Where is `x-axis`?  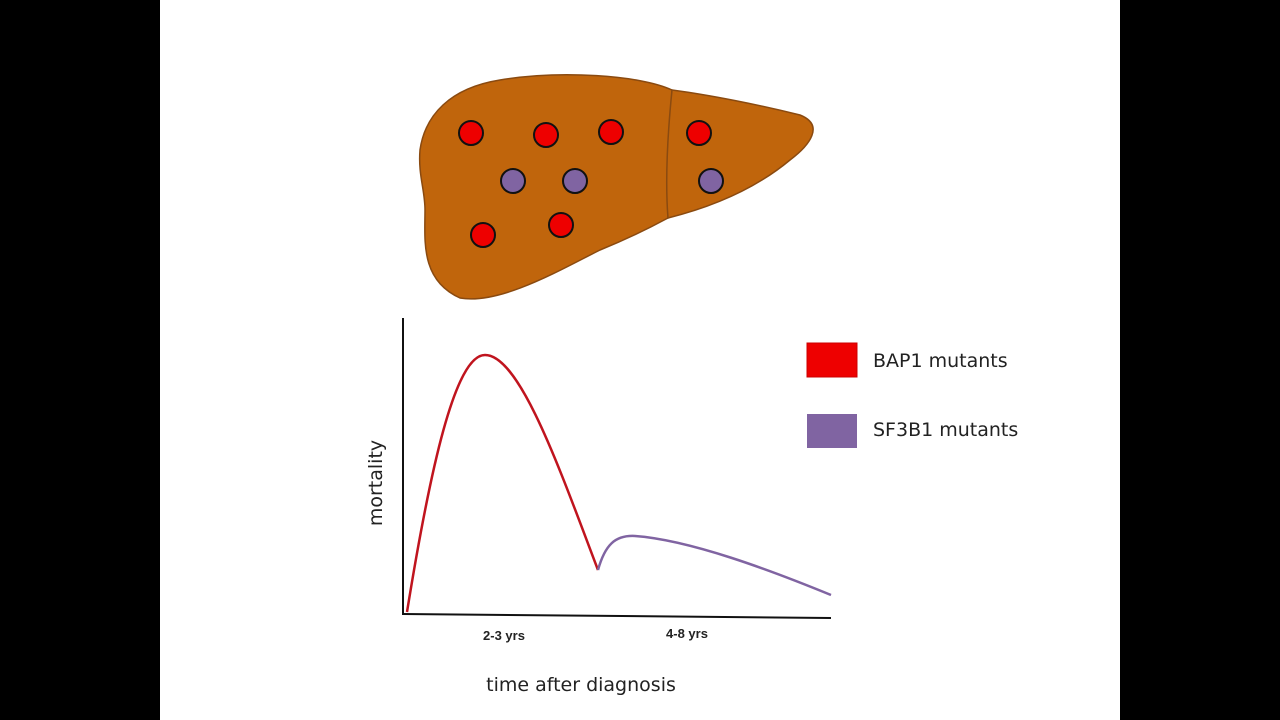 x-axis is located at coordinates (617, 616).